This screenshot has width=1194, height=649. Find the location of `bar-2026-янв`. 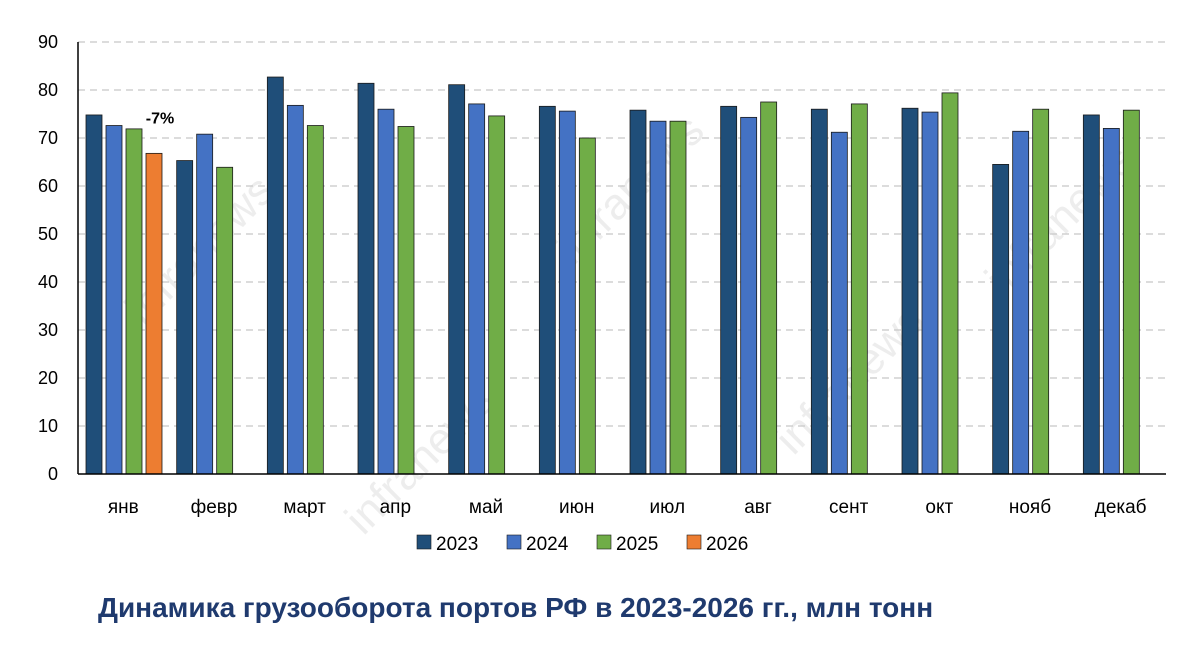

bar-2026-янв is located at coordinates (154, 313).